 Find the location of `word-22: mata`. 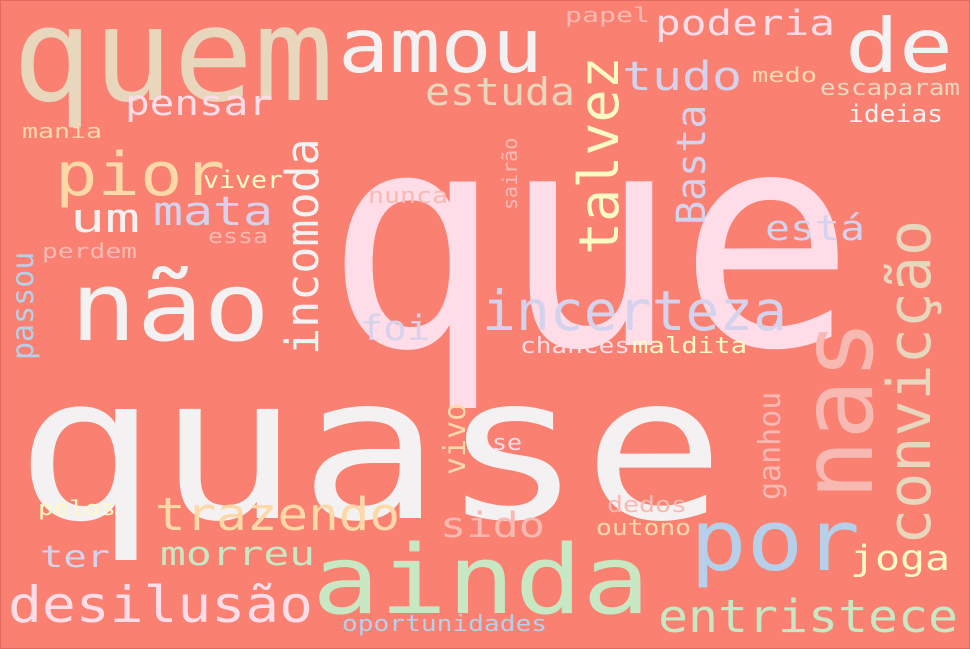

word-22: mata is located at coordinates (213, 212).